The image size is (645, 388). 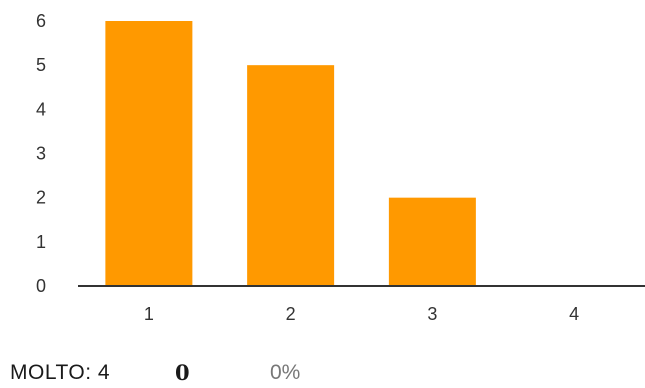 What do you see at coordinates (149, 314) in the screenshot?
I see `x-tick-label: 1` at bounding box center [149, 314].